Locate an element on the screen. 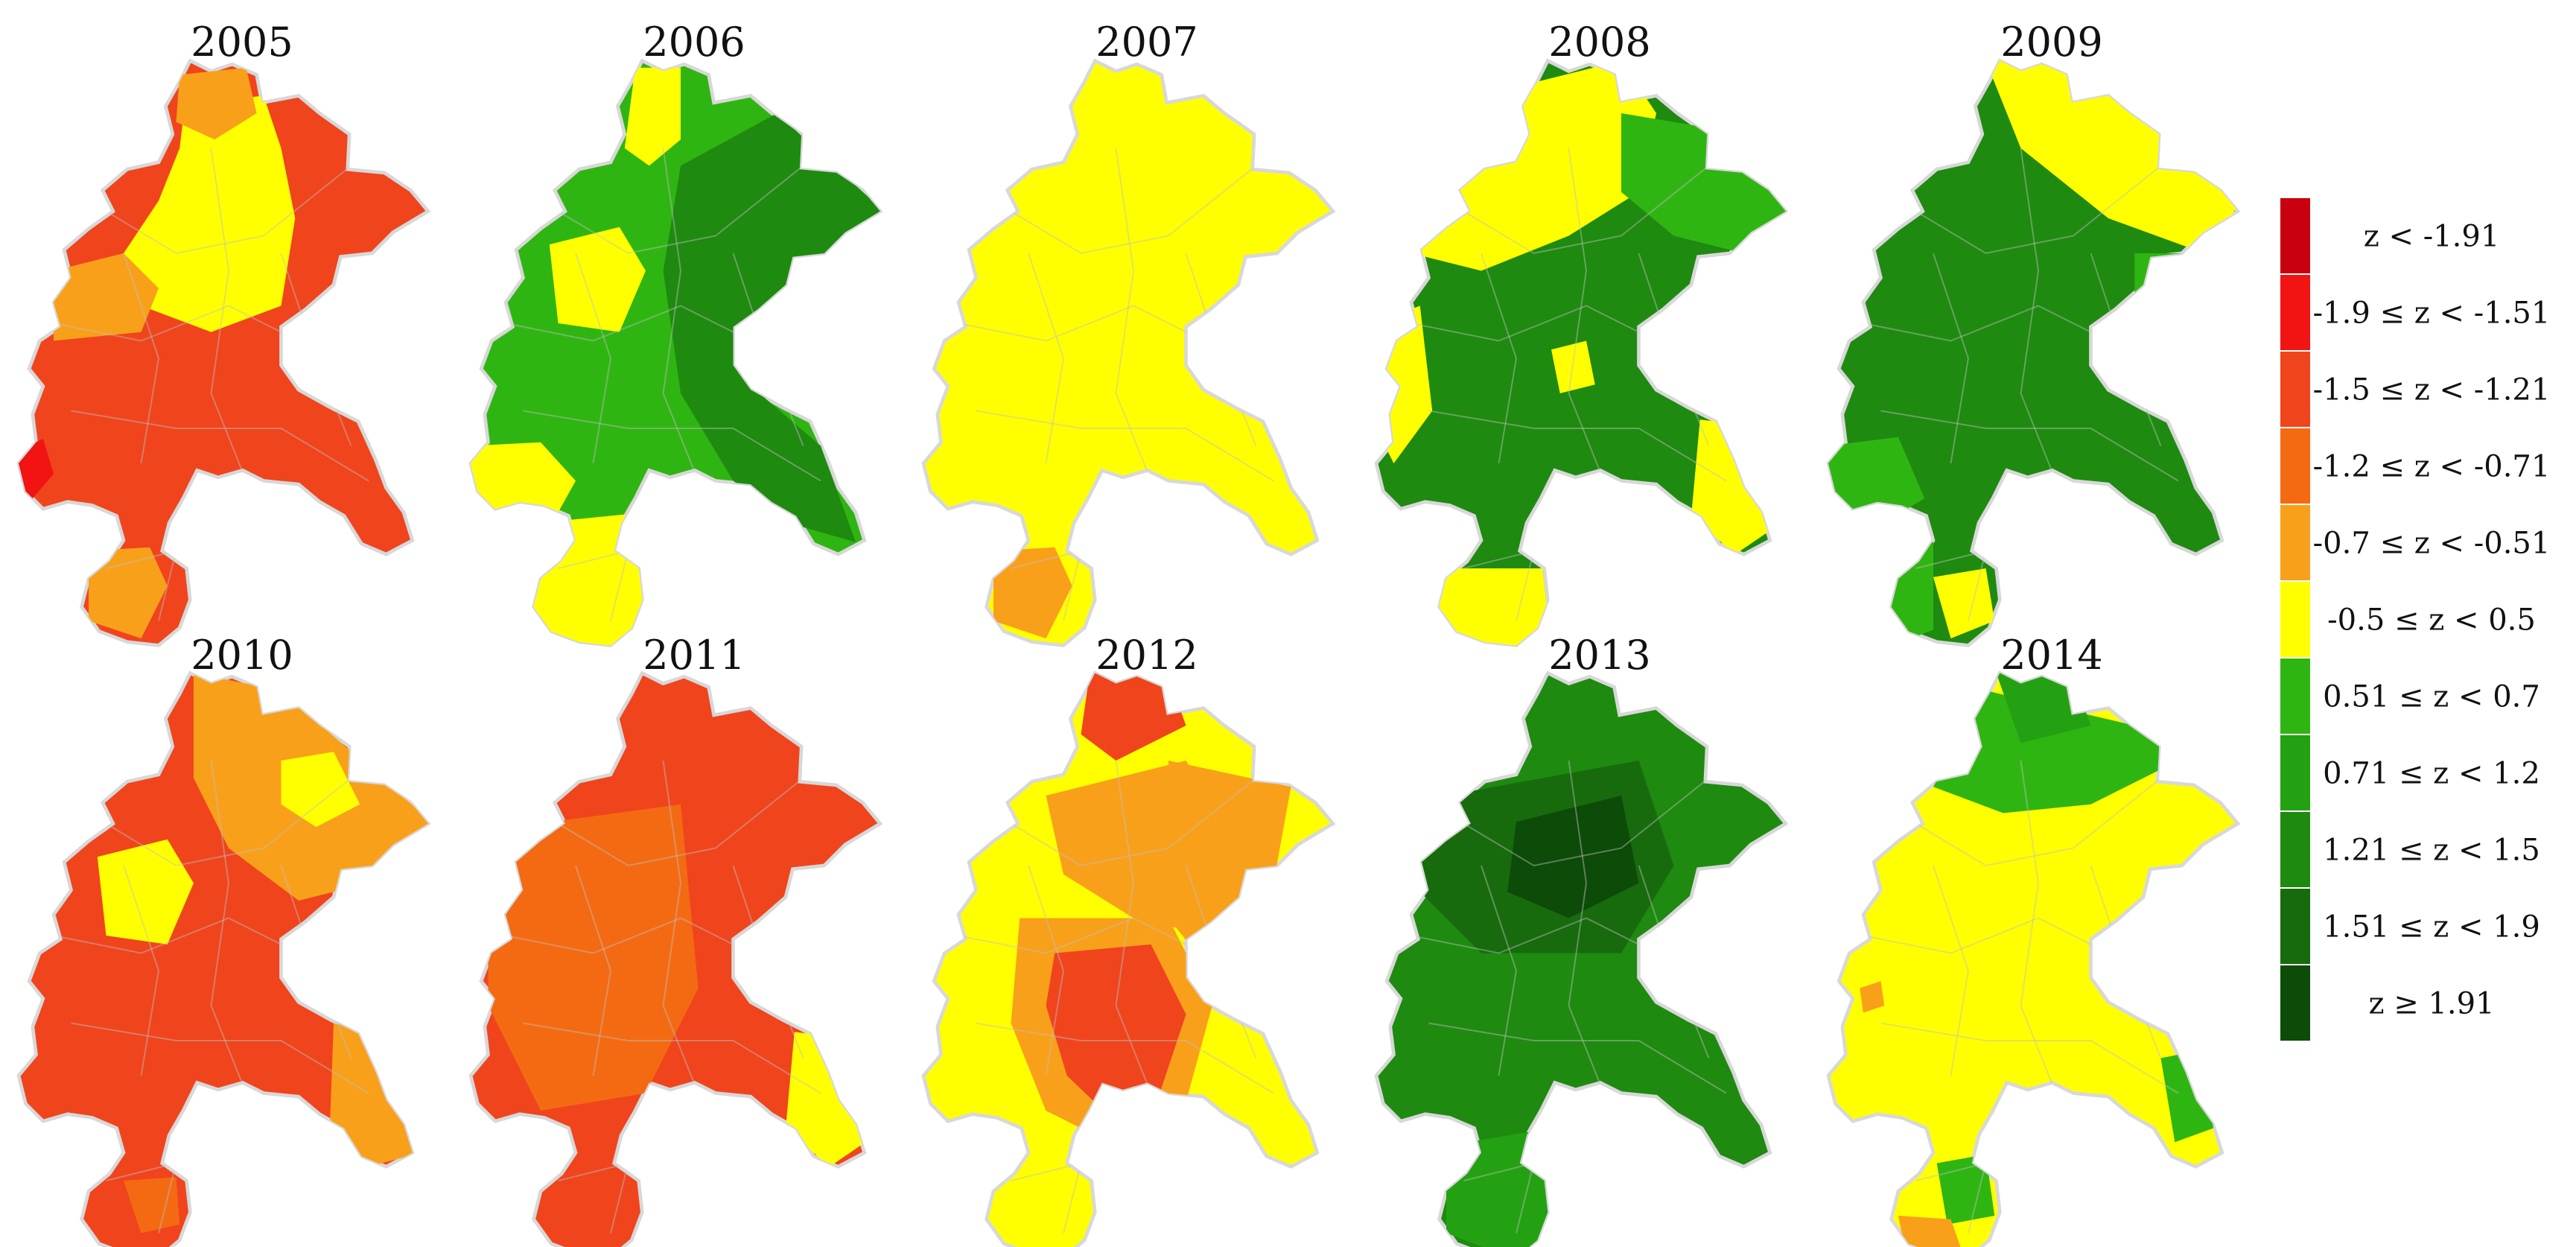 Image resolution: width=2576 pixels, height=1247 pixels. map-region-orange-northeast-band is located at coordinates (1229, 861).